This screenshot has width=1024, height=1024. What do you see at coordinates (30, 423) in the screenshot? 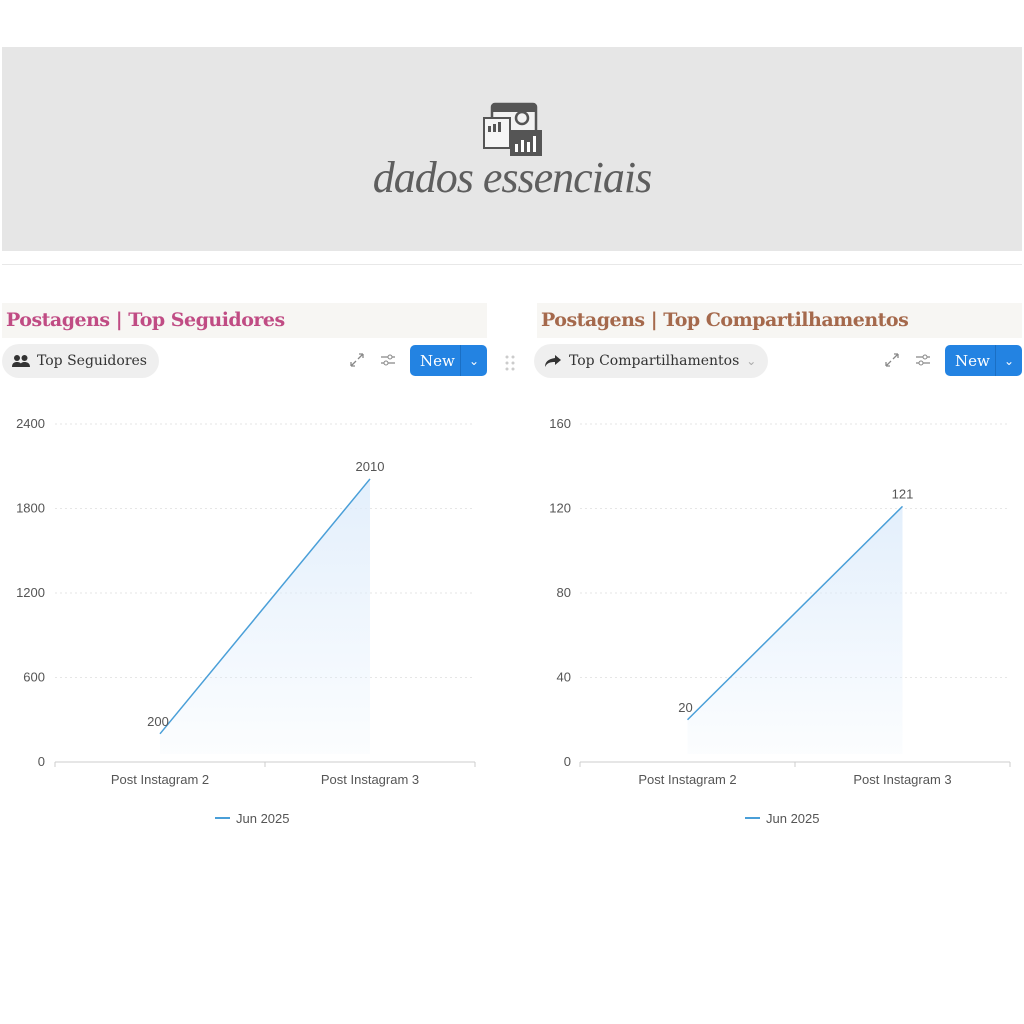
I see `y-tick-label: 2400` at bounding box center [30, 423].